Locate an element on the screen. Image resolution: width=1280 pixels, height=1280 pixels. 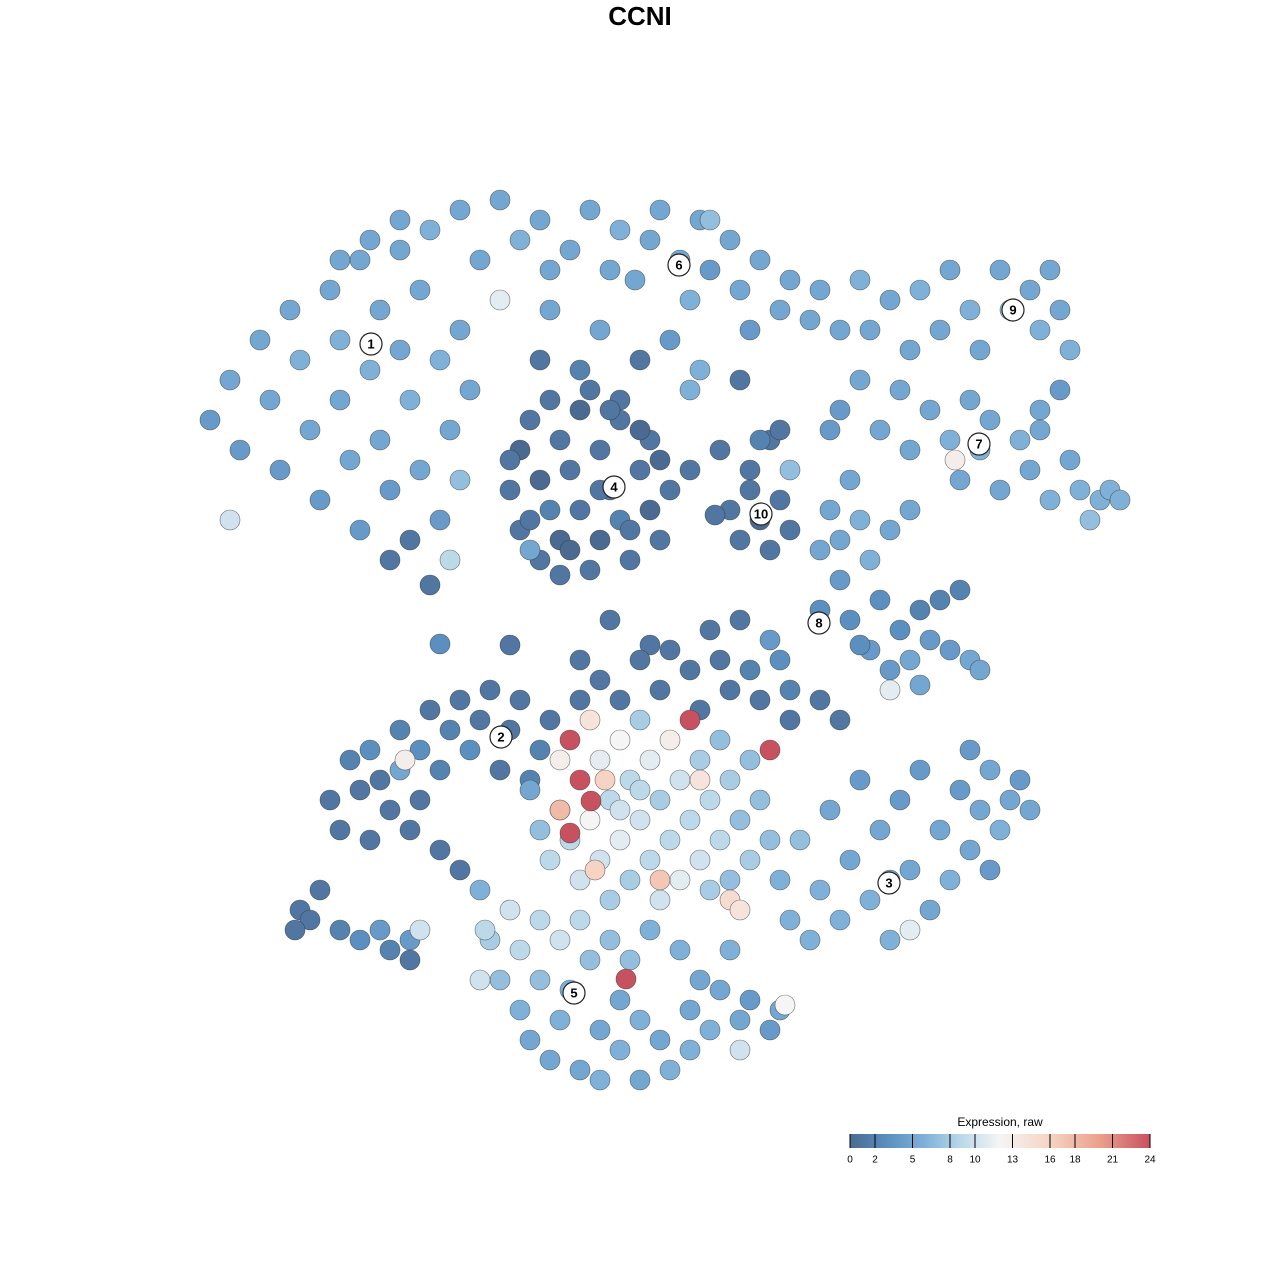
colorbar-tick-label: 18 is located at coordinates (1075, 1160).